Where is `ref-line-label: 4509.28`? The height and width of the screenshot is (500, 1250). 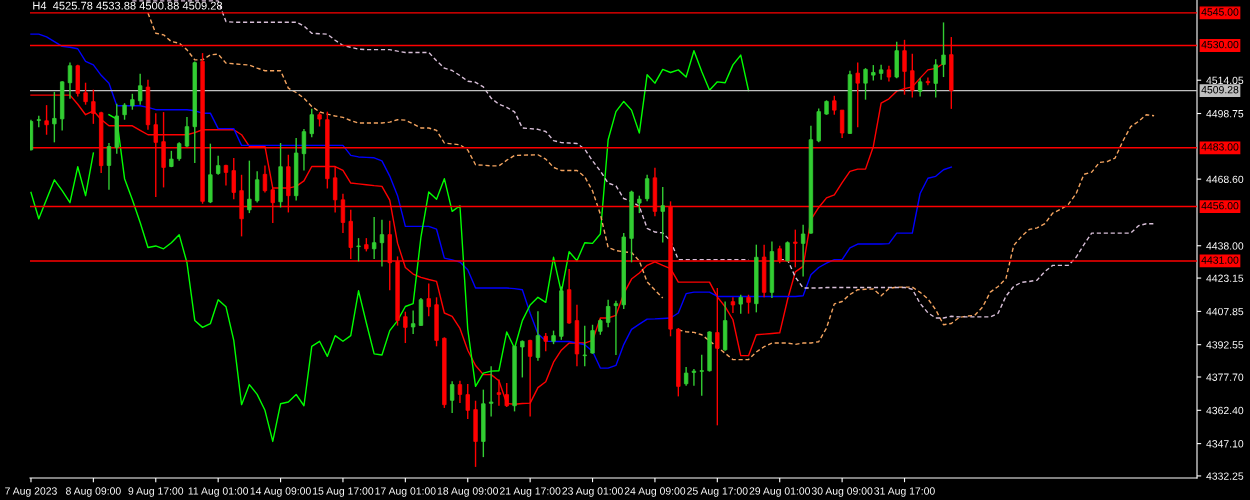
ref-line-label: 4509.28 is located at coordinates (1220, 90).